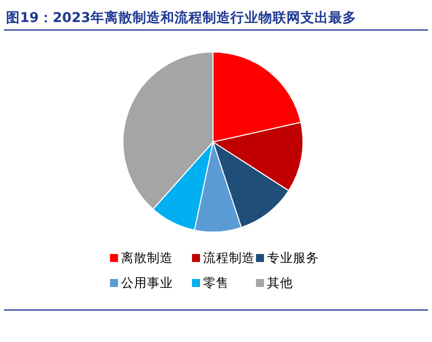 The height and width of the screenshot is (342, 432). What do you see at coordinates (181, 18) in the screenshot?
I see `title: 图19：2023年离散制造和流程制造行业物联网支出最多` at bounding box center [181, 18].